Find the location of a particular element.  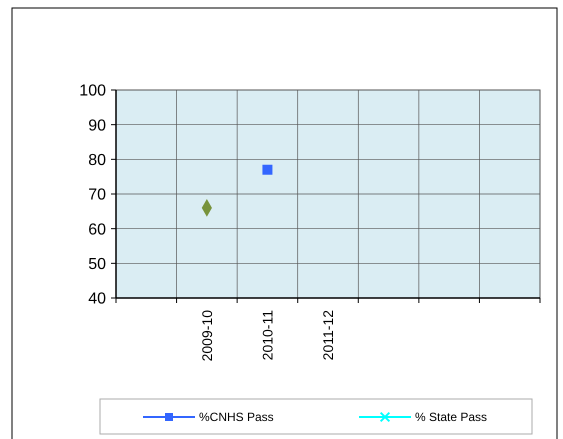

y-tick-label: 100 is located at coordinates (92, 91).